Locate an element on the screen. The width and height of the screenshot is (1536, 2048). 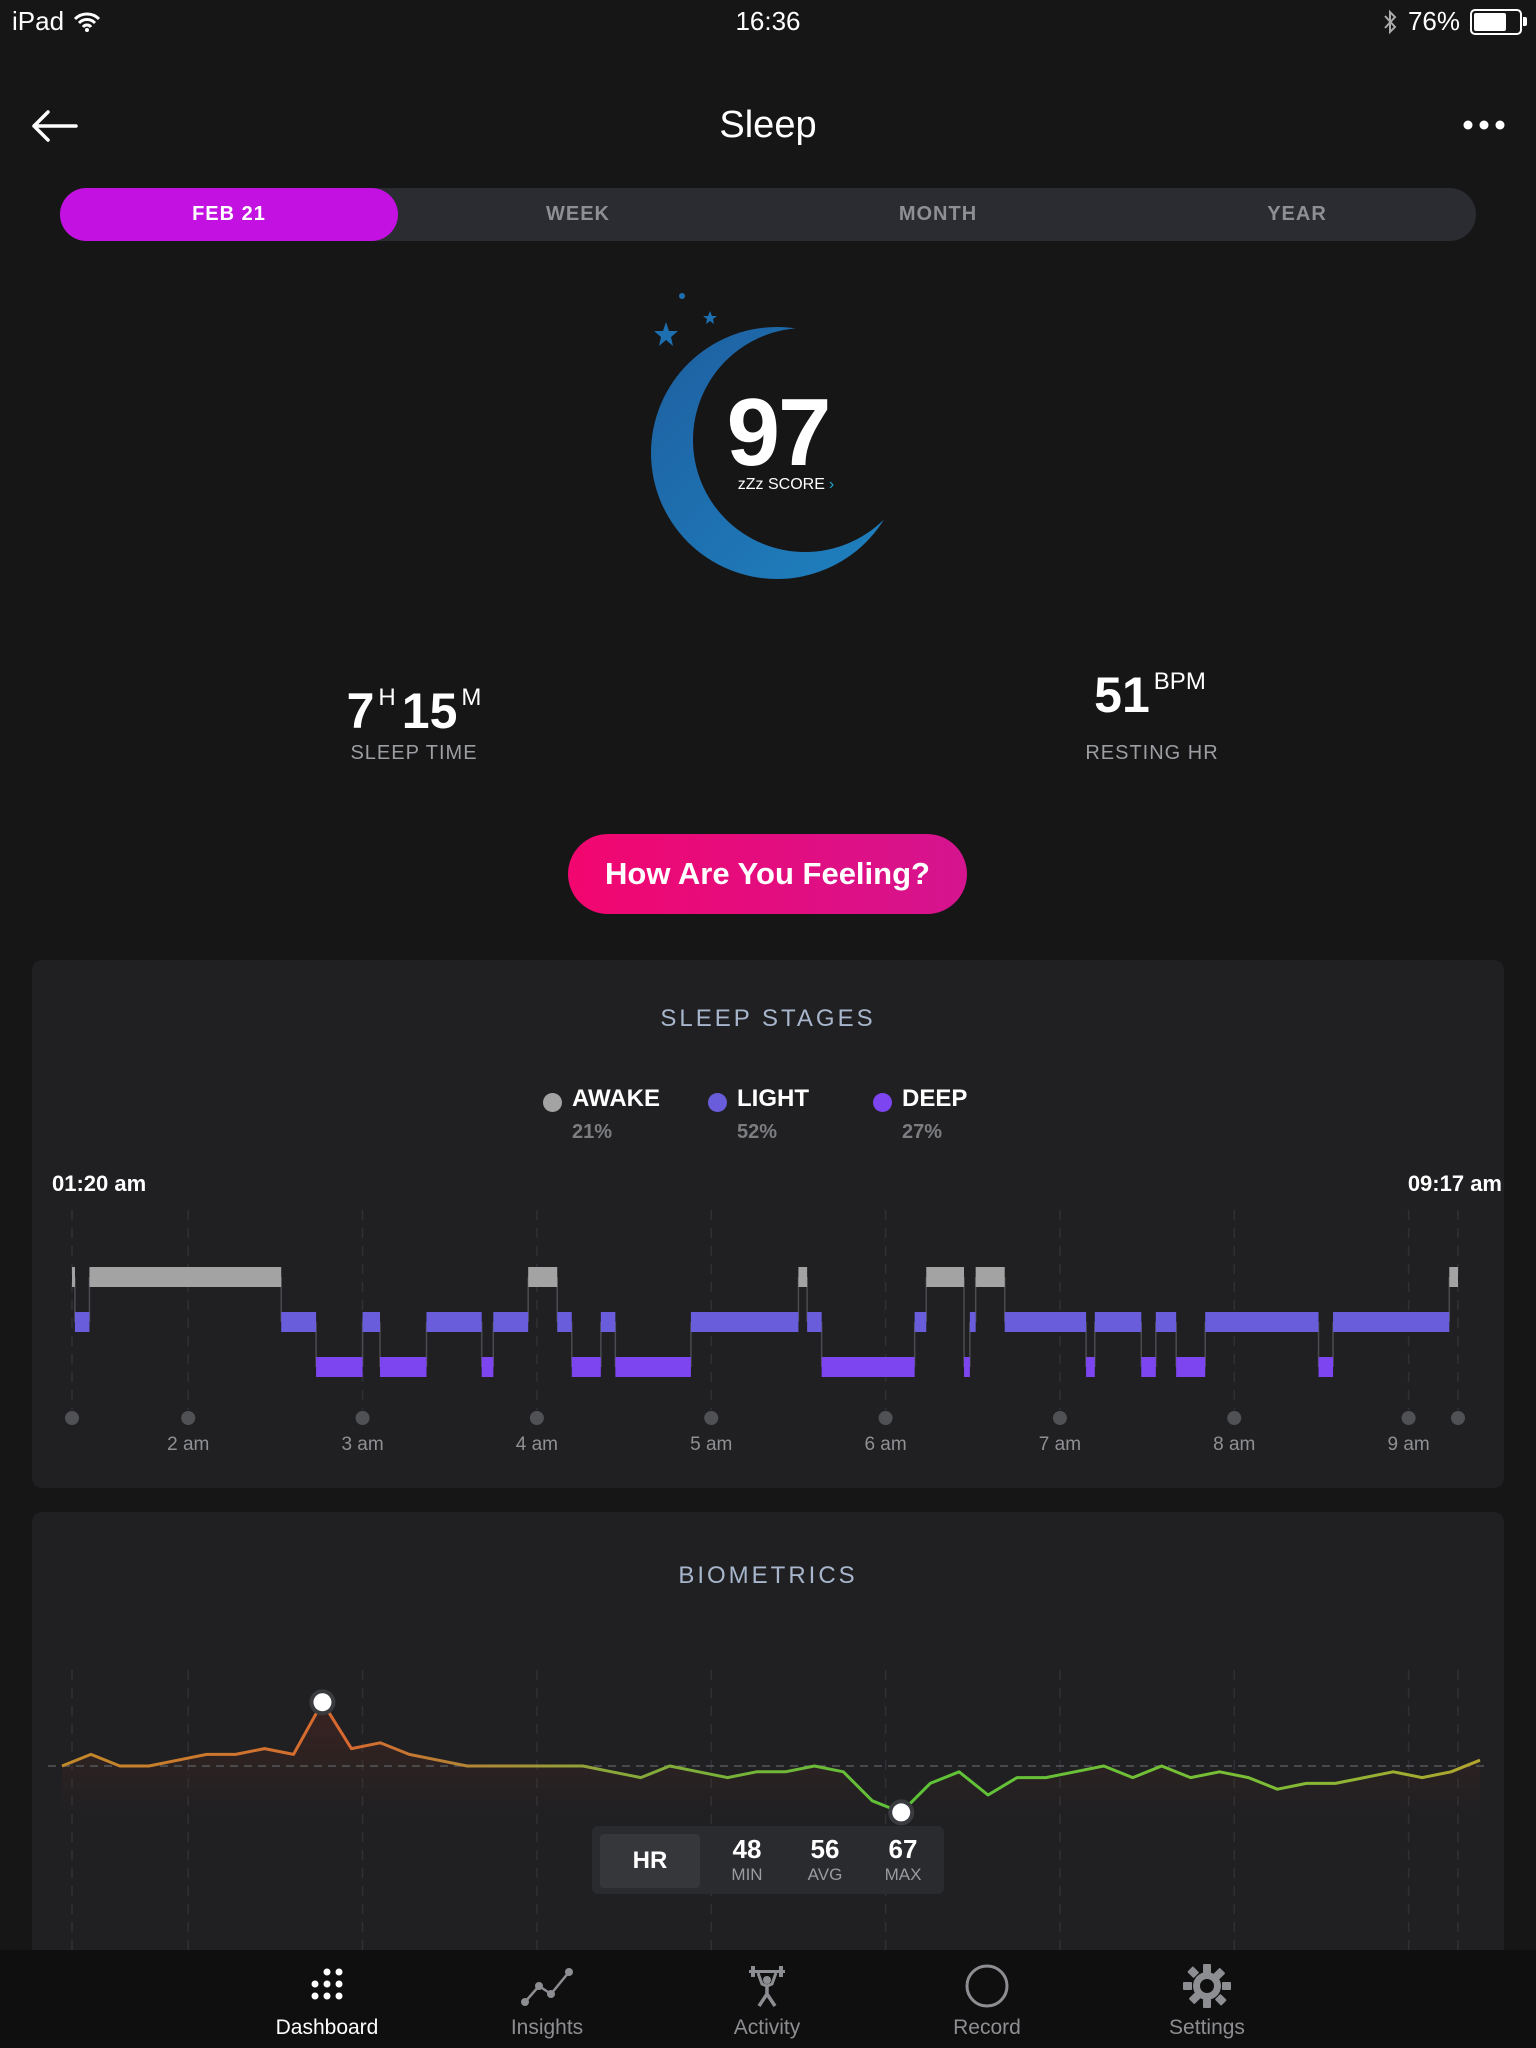
hr-line is located at coordinates (771, 1757).